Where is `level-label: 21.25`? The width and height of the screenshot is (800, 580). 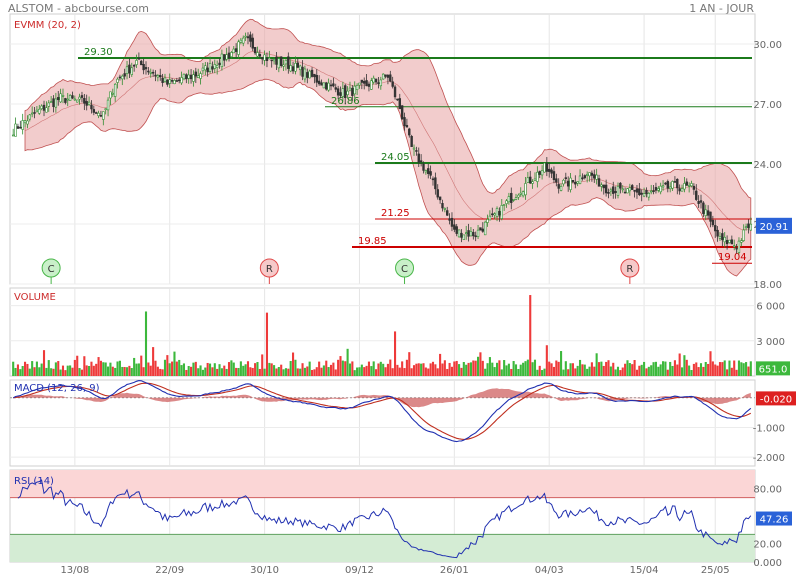 level-label: 21.25 is located at coordinates (395, 213).